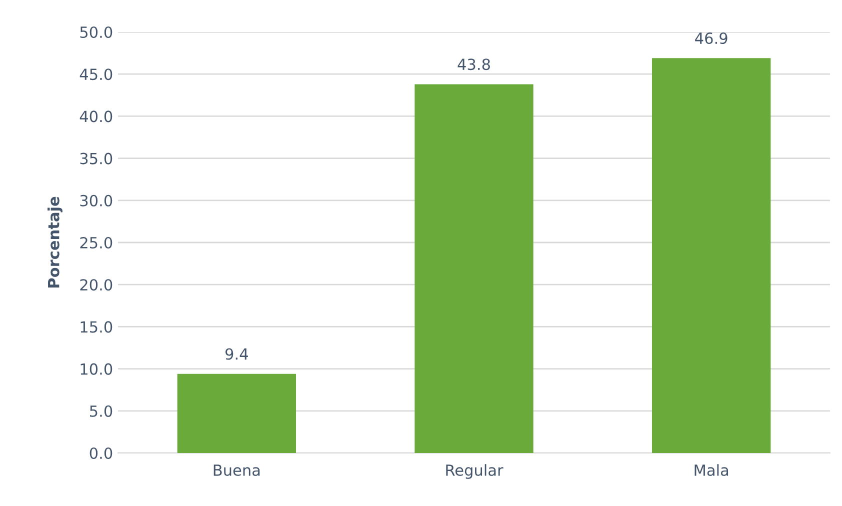 The height and width of the screenshot is (506, 842). I want to click on y-tick-label: 15.0, so click(96, 327).